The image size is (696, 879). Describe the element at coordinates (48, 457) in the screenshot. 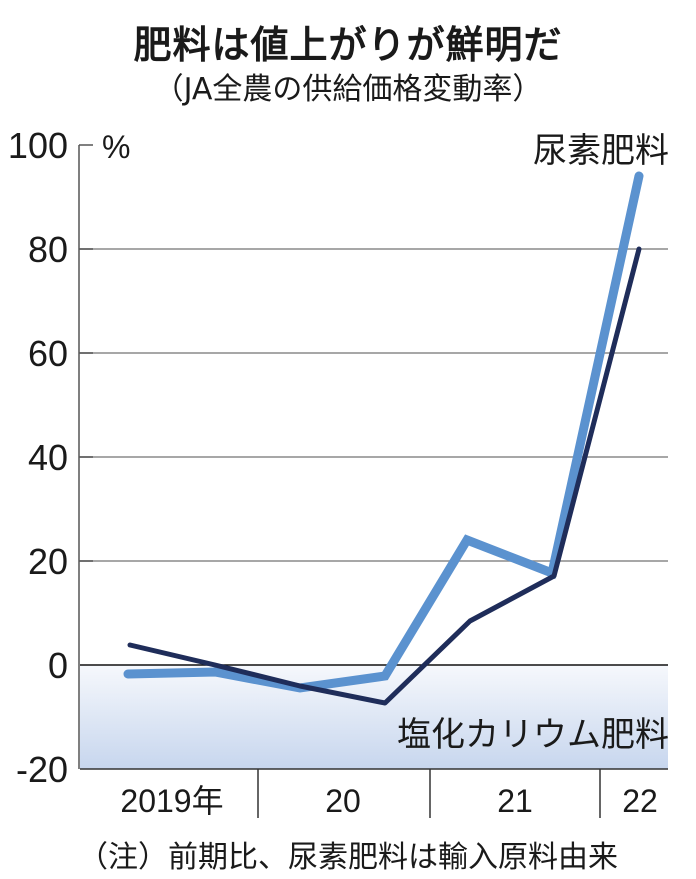

I see `y-tick-40: 40` at that location.